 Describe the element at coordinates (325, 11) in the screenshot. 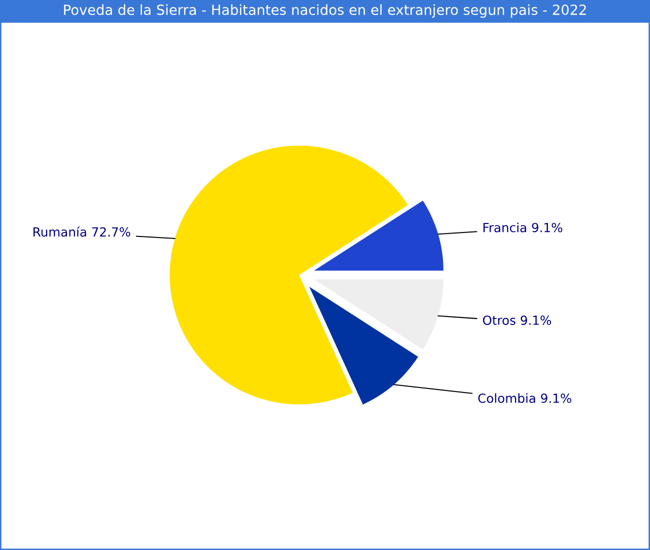

I see `chart-title: Poveda de la Sierra - Habitantes nacidos en el extranjero segun pais - 2022` at that location.